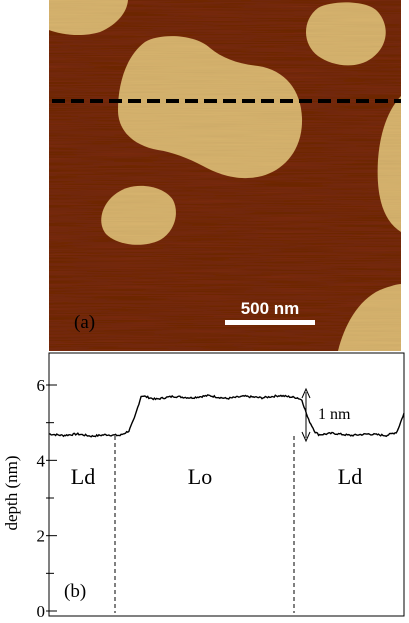 This screenshot has width=409, height=623. Describe the element at coordinates (41, 385) in the screenshot. I see `y-tick-label: 6` at that location.